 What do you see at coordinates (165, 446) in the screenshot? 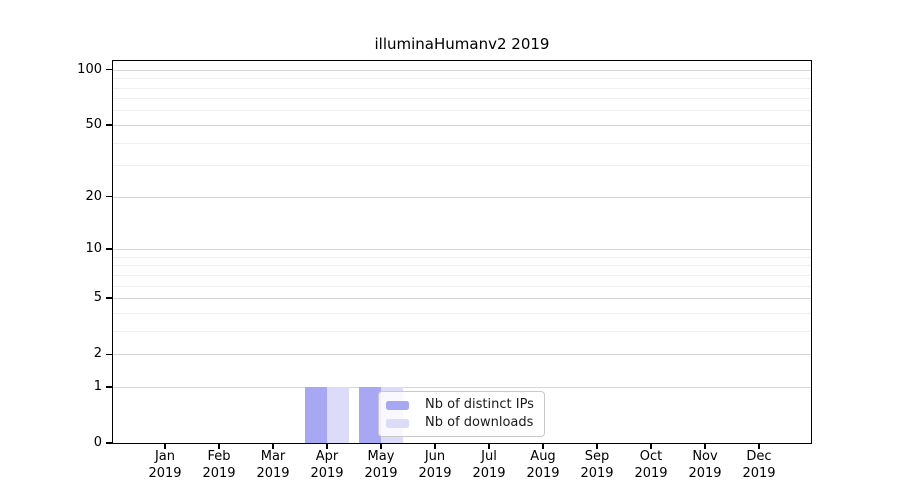
I see `x-tick-jan` at bounding box center [165, 446].